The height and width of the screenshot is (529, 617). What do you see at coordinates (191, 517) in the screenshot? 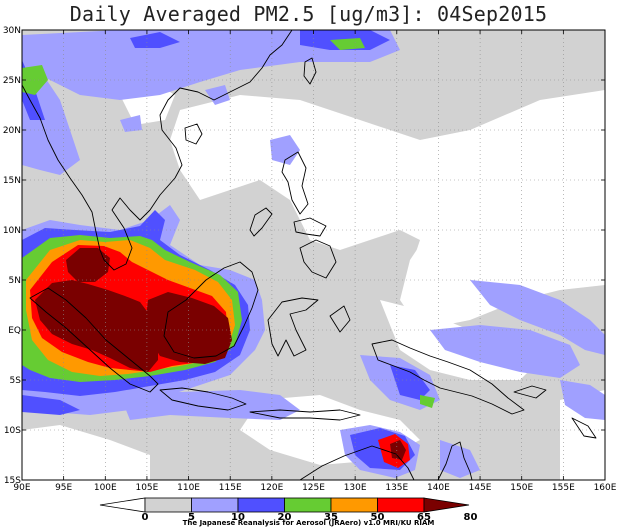
I see `colorbar-label: 5` at bounding box center [191, 517].